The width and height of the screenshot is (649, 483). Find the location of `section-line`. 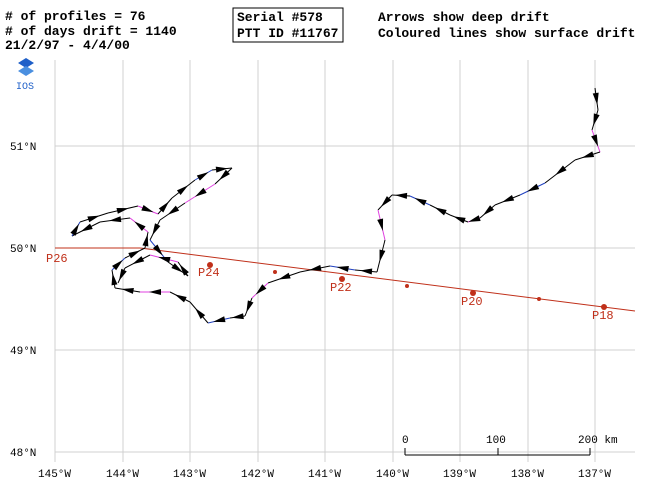

section-line is located at coordinates (345, 279).